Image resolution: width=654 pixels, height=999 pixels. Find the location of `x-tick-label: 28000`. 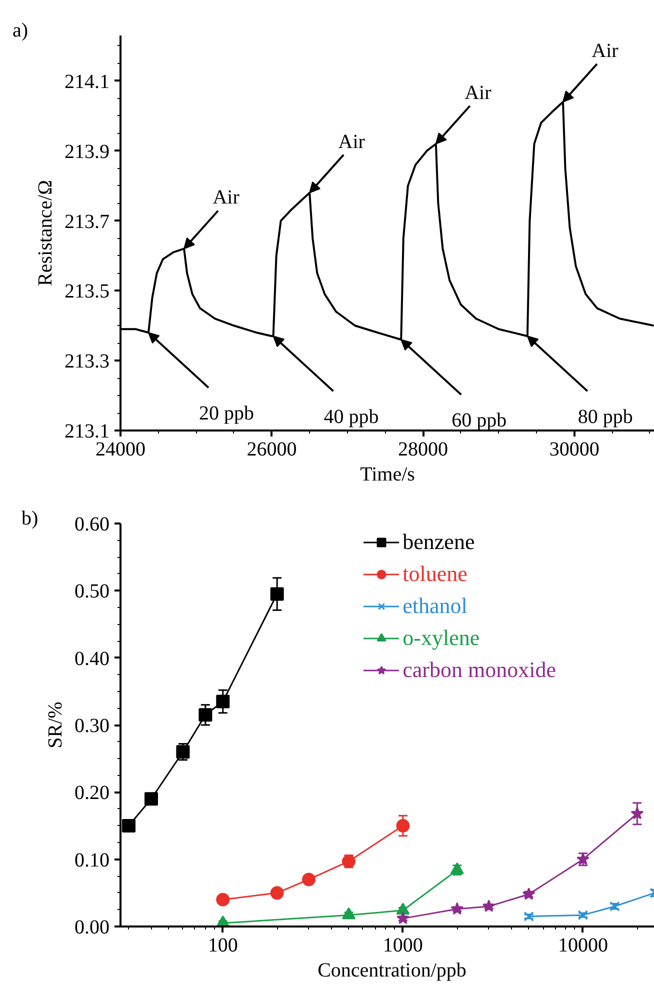

x-tick-label: 28000 is located at coordinates (423, 449).